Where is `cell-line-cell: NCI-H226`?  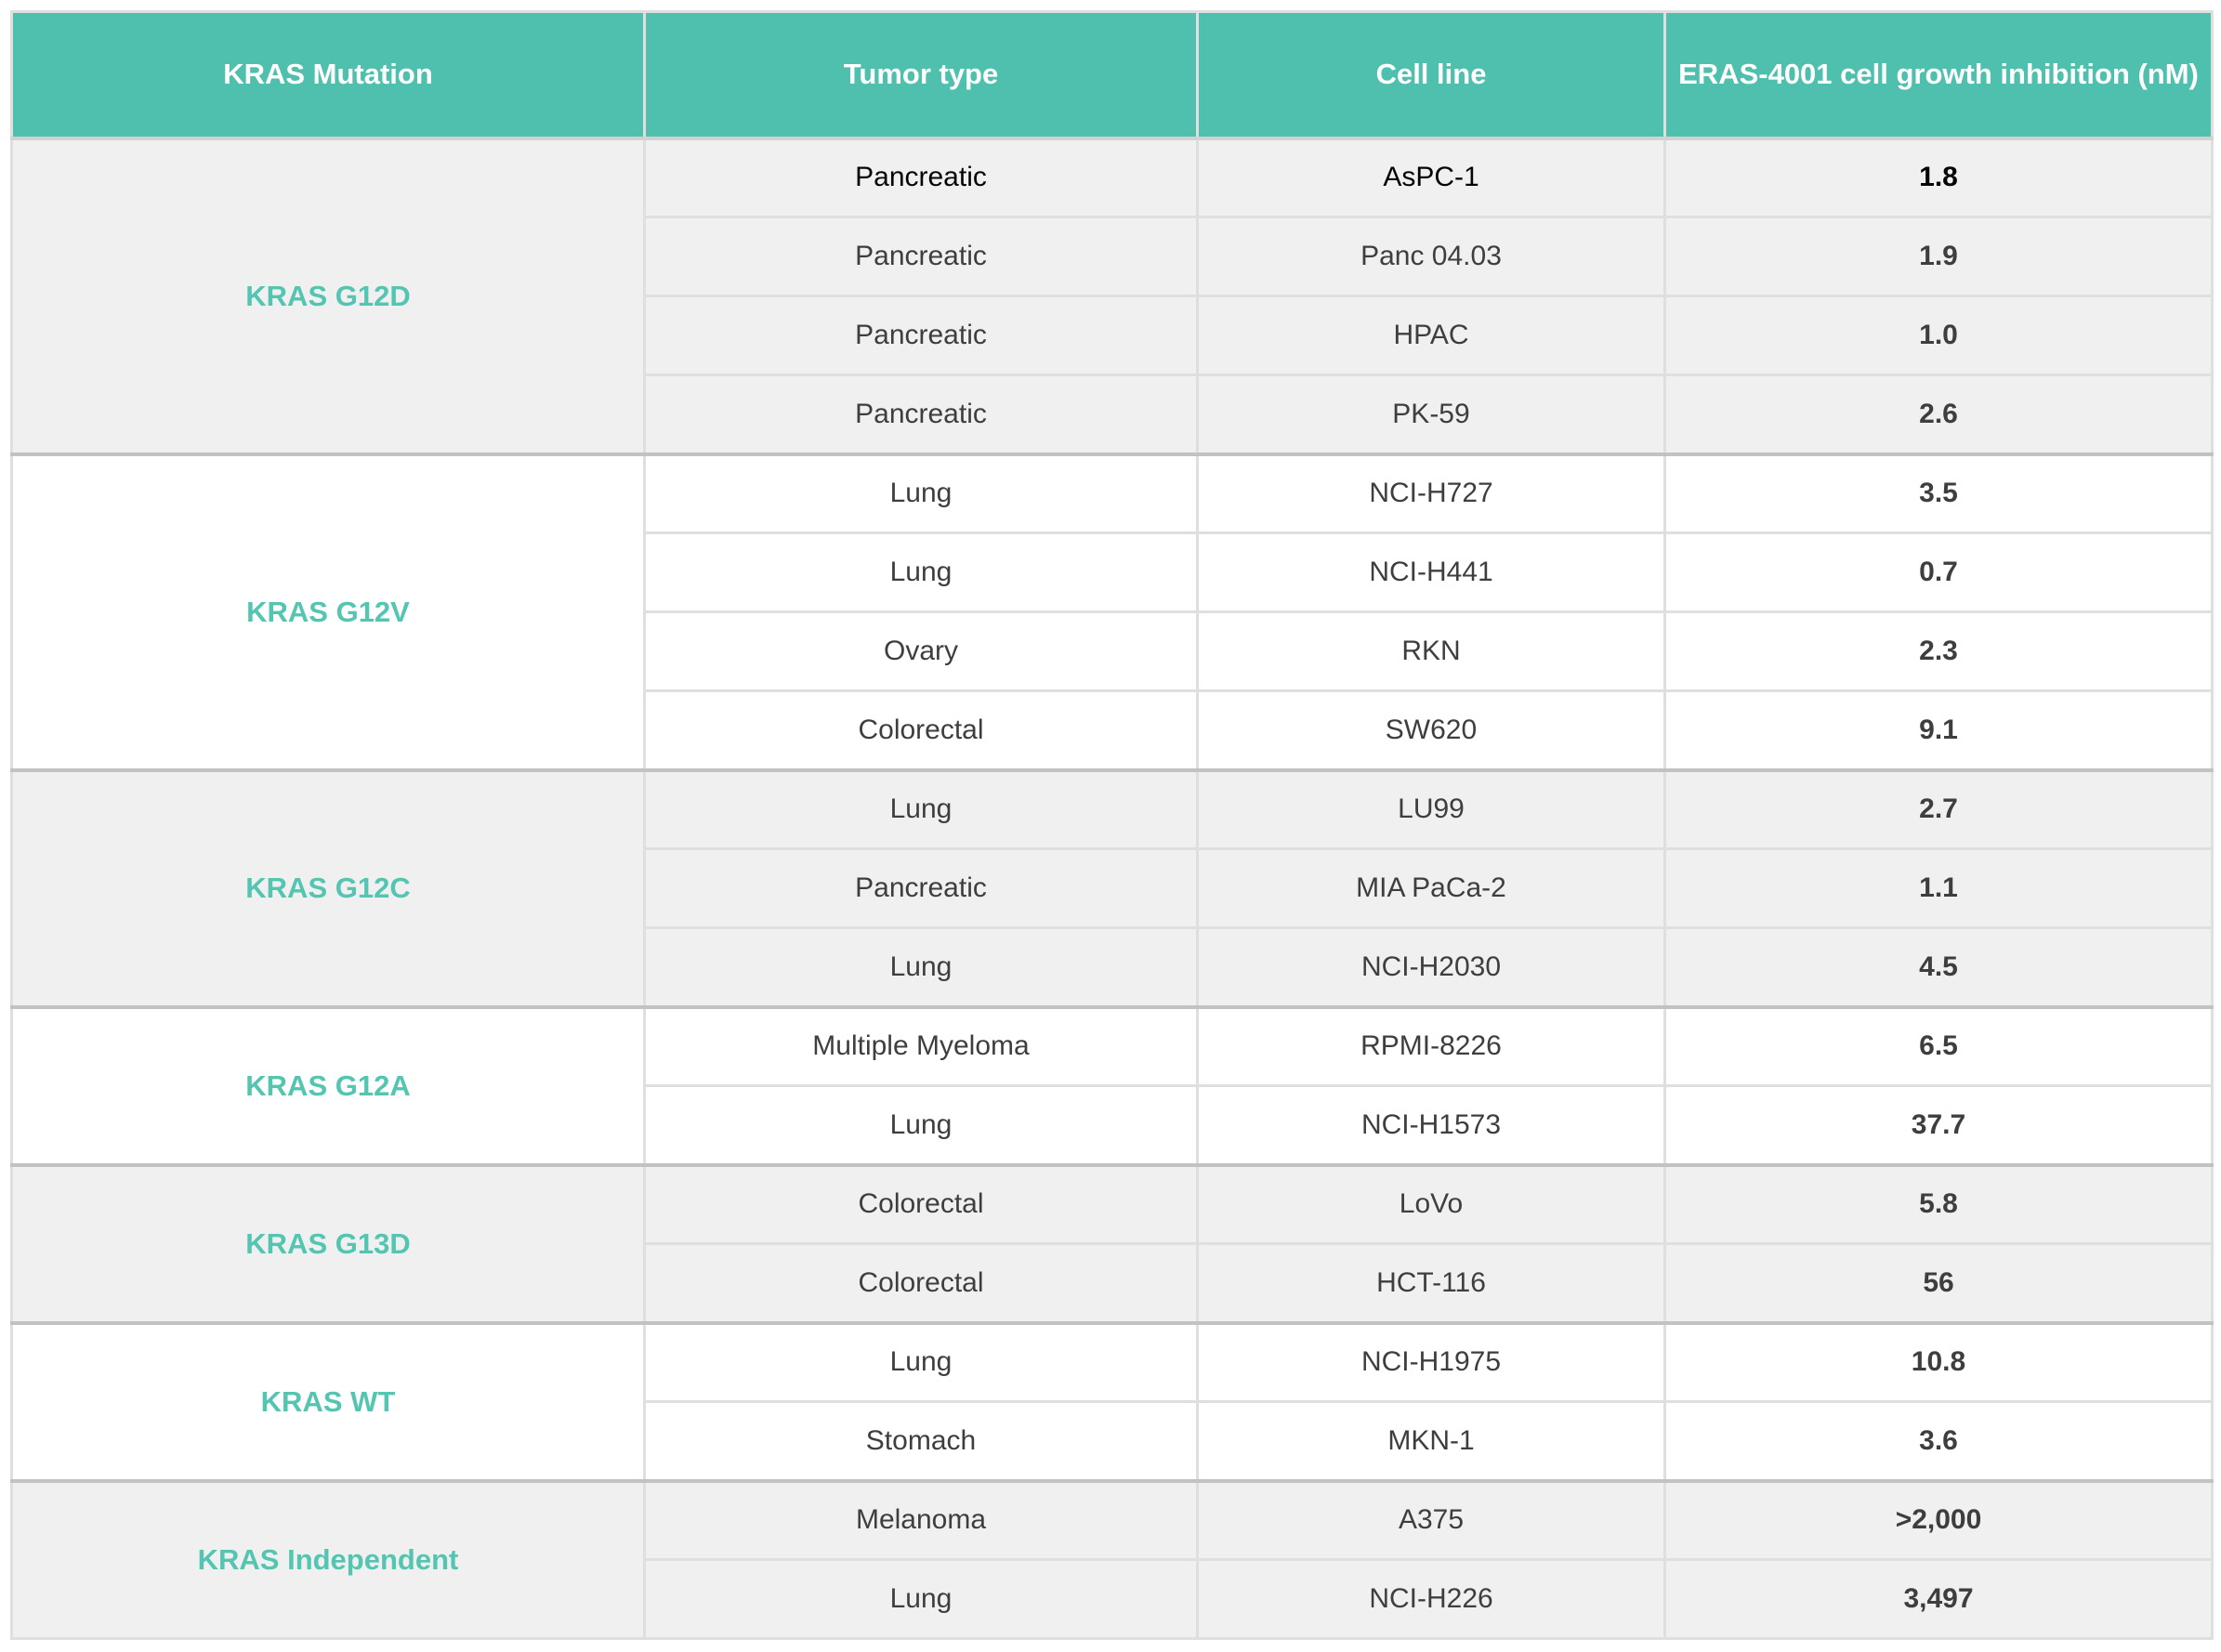 cell-line-cell: NCI-H226 is located at coordinates (1431, 1599).